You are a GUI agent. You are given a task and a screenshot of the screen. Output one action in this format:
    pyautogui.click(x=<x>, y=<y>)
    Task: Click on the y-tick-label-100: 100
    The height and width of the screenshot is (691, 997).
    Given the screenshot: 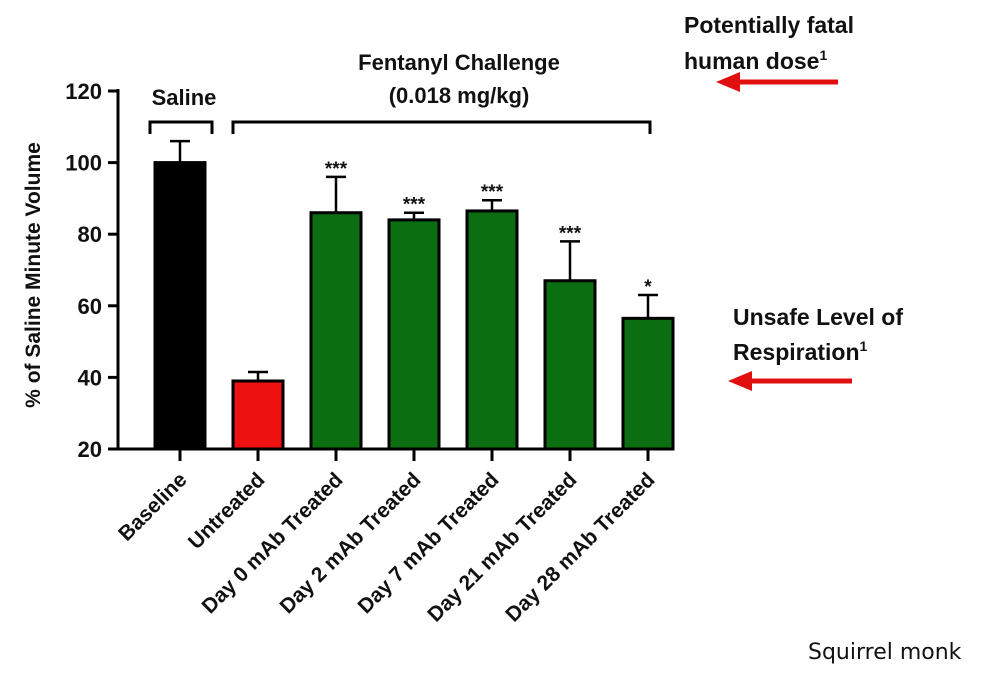 What is the action you would take?
    pyautogui.click(x=83, y=163)
    